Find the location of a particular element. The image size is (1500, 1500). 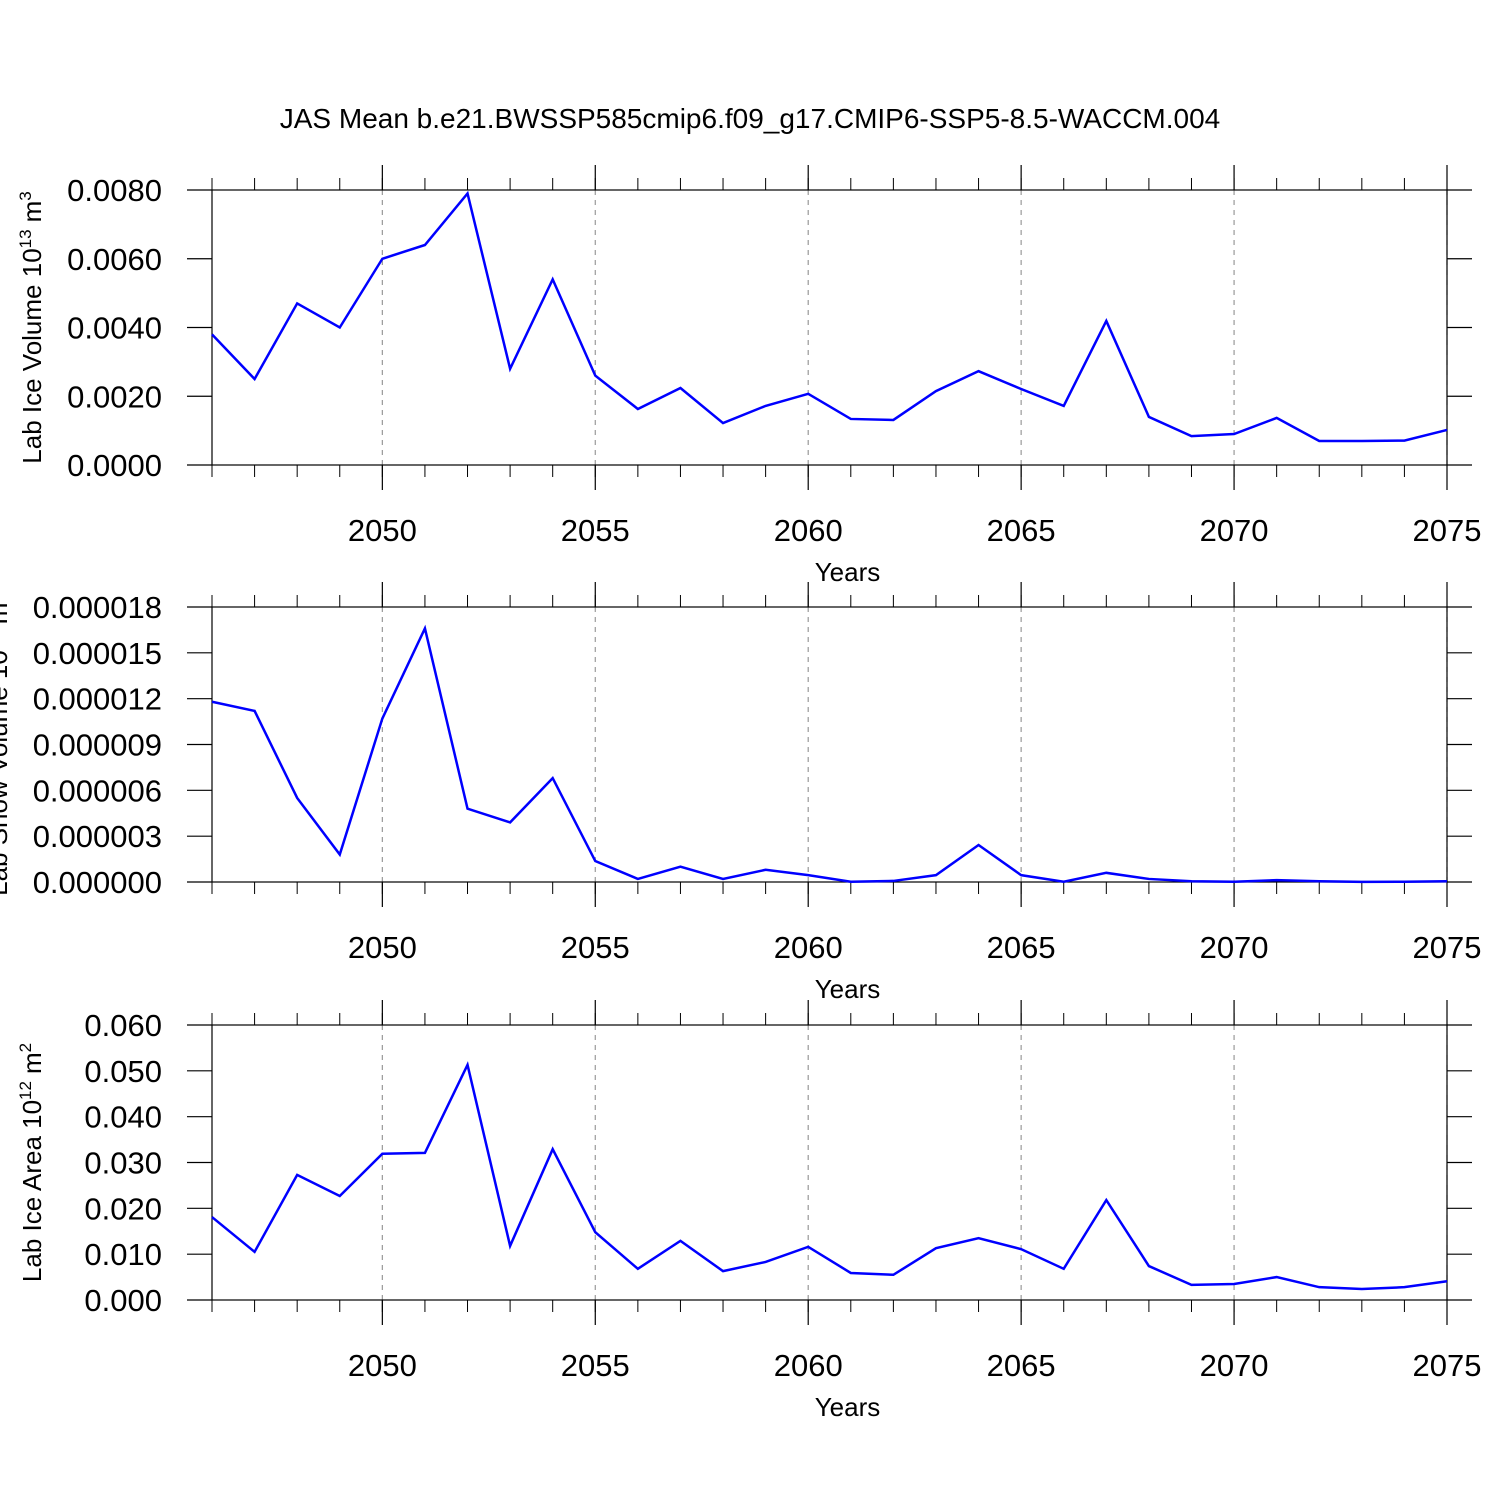

y-axis-label-unit-exp: 2 is located at coordinates (25, 1047).